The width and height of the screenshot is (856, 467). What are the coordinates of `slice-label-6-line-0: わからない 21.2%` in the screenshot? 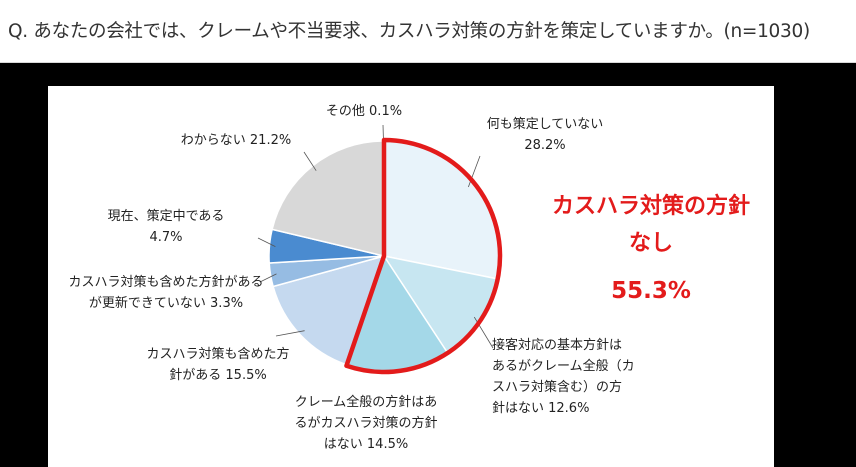 It's located at (236, 140).